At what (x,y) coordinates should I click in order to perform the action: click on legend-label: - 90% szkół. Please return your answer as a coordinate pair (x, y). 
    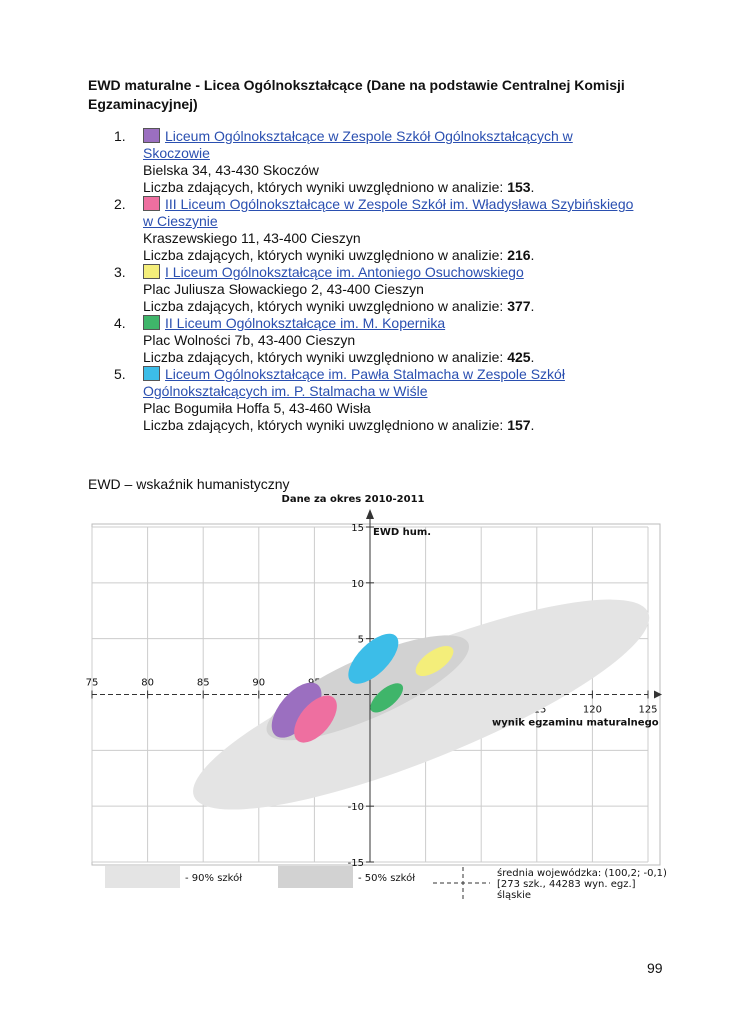
    Looking at the image, I should click on (213, 878).